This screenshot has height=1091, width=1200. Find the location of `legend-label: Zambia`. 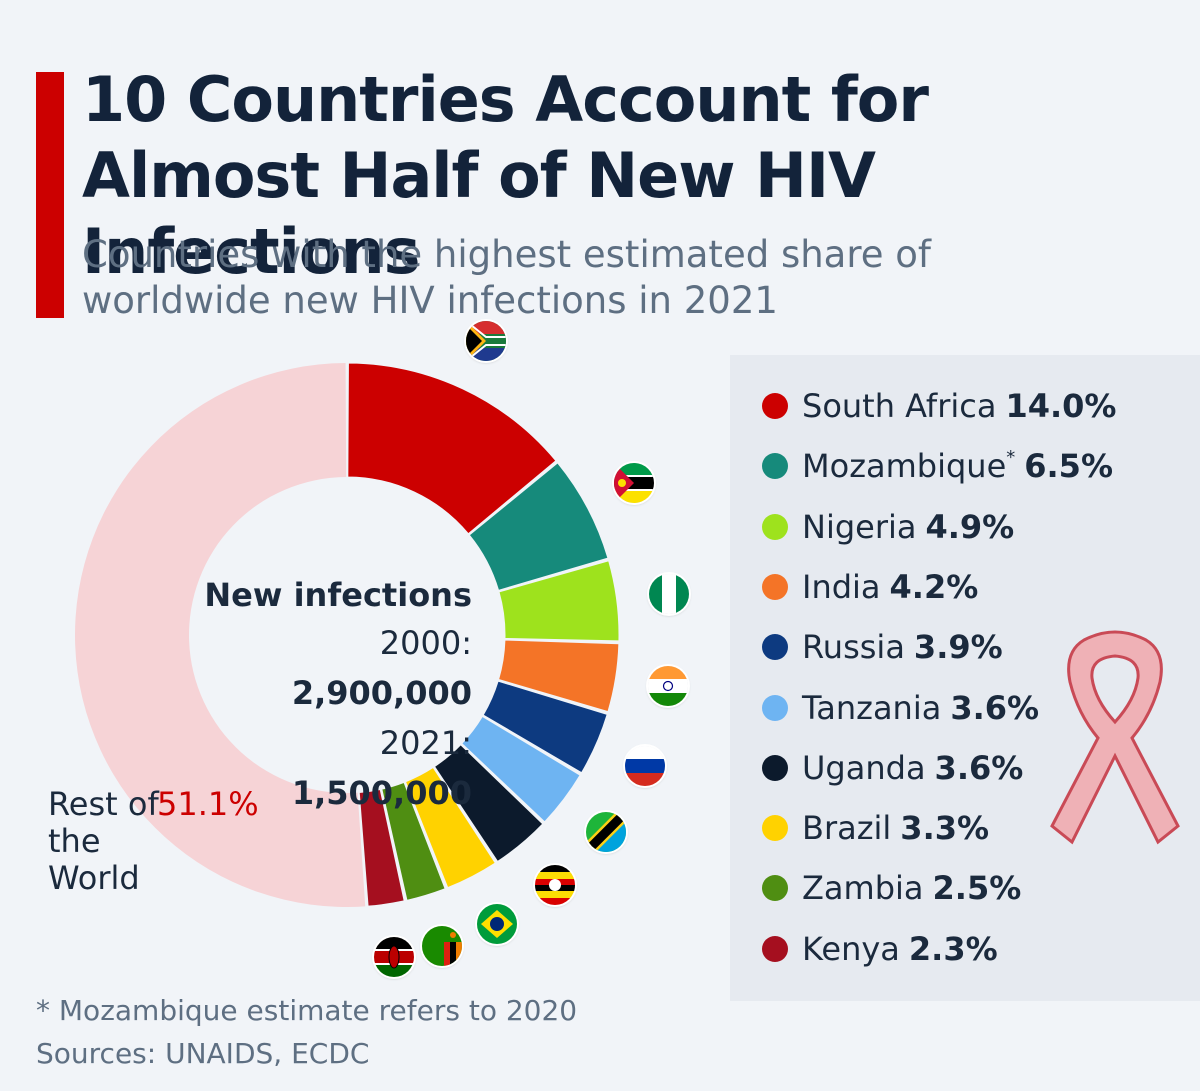

legend-label: Zambia is located at coordinates (863, 888).